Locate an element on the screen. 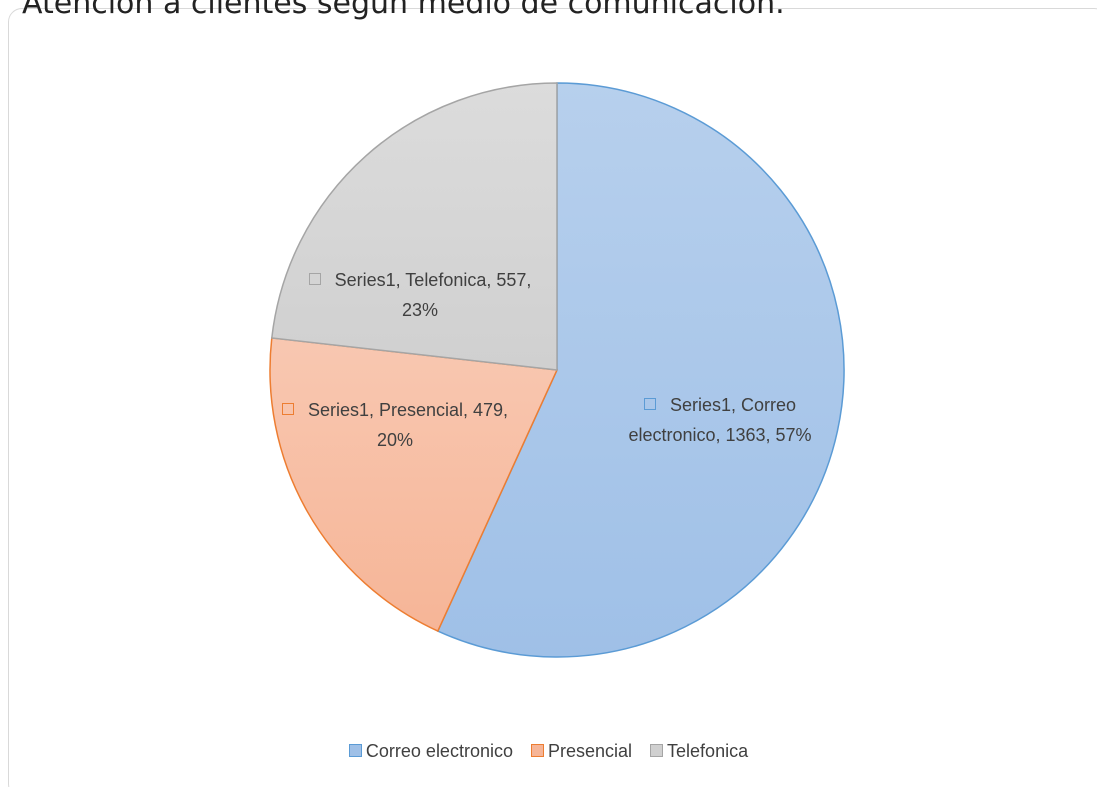 The image size is (1097, 787). legend-item: Correo electronico is located at coordinates (430, 751).